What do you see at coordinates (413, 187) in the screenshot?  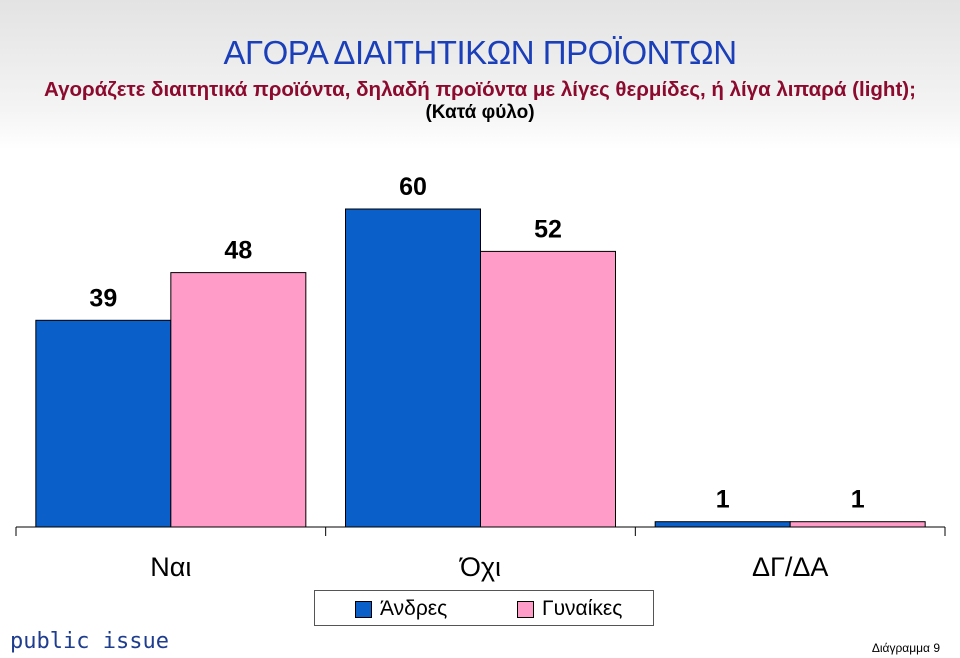 I see `bar-value-label: 60` at bounding box center [413, 187].